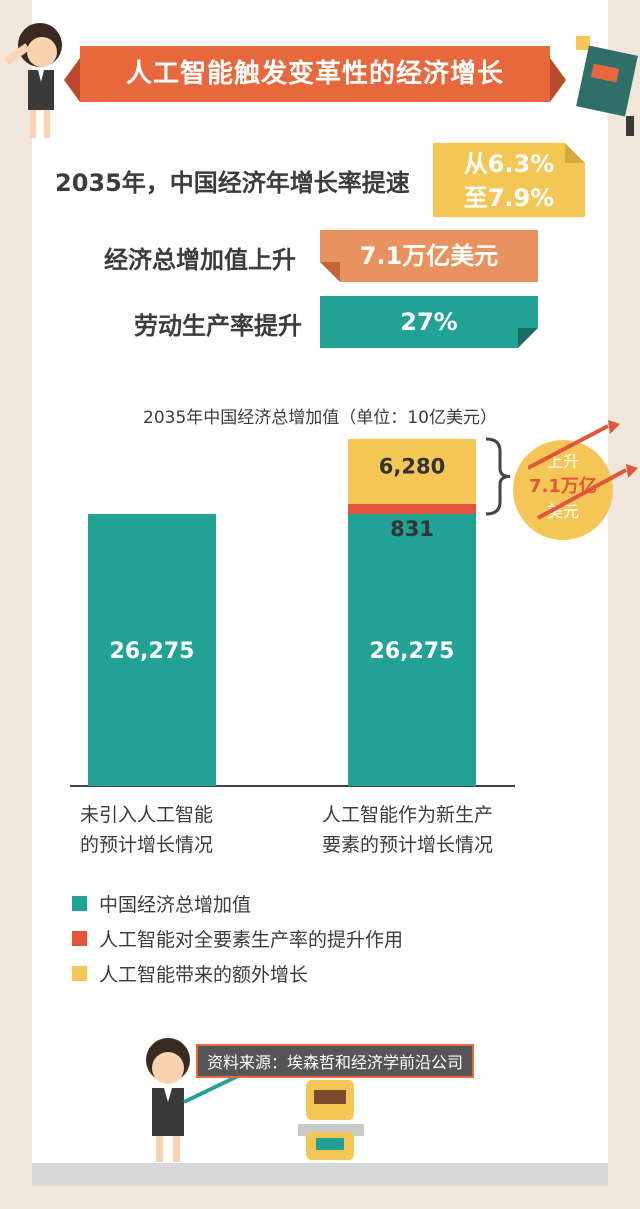  I want to click on stat-value-line2: 至7.9%, so click(509, 198).